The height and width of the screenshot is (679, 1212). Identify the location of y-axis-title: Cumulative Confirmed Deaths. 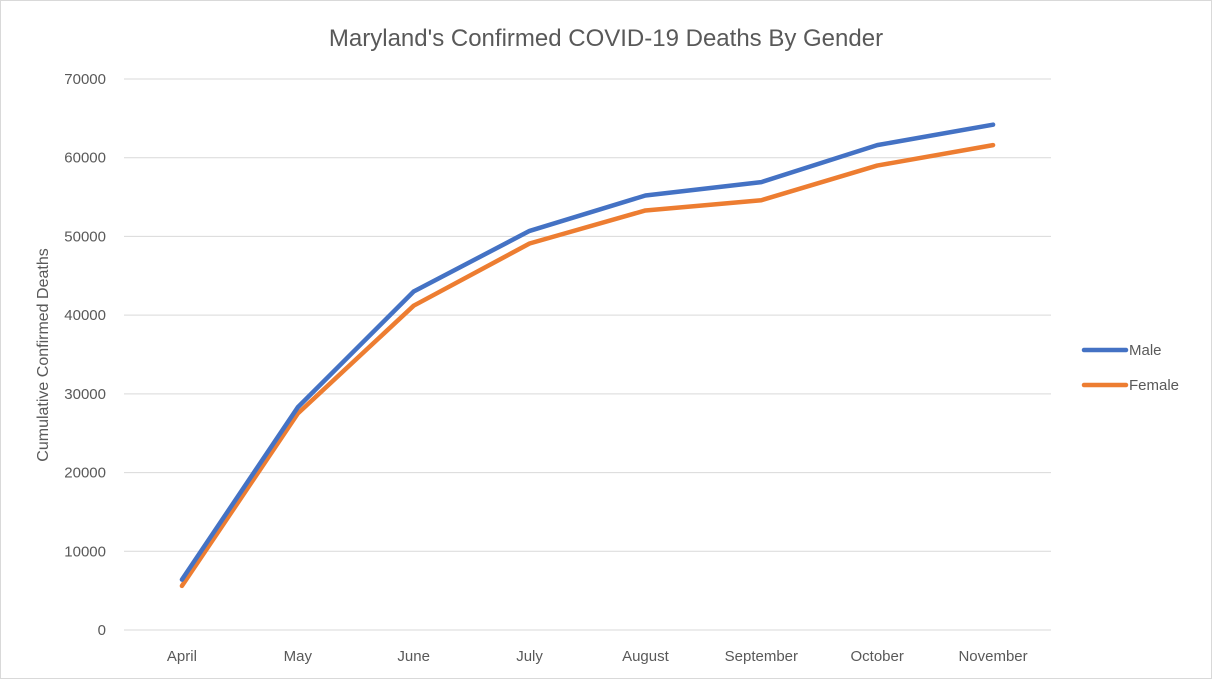
(43, 354).